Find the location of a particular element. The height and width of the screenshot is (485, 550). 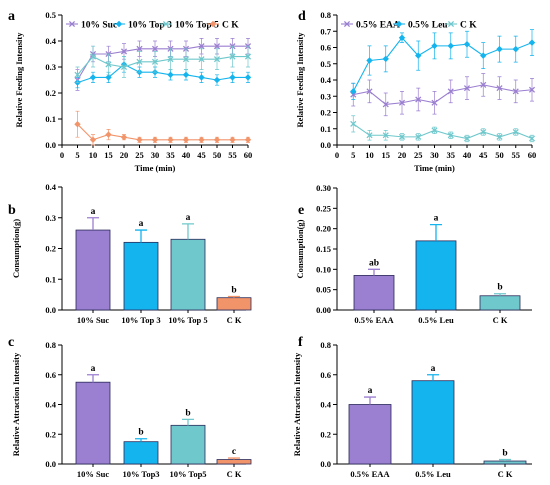

panel-letter: a is located at coordinates (11, 16).